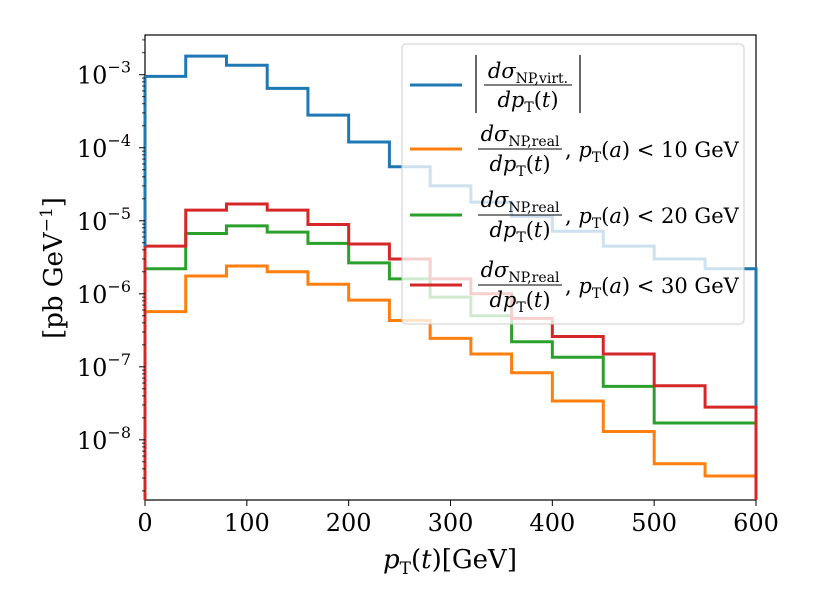 The height and width of the screenshot is (610, 814). Describe the element at coordinates (652, 218) in the screenshot. I see `svg-text: , pT(a) < 20 GeV` at that location.